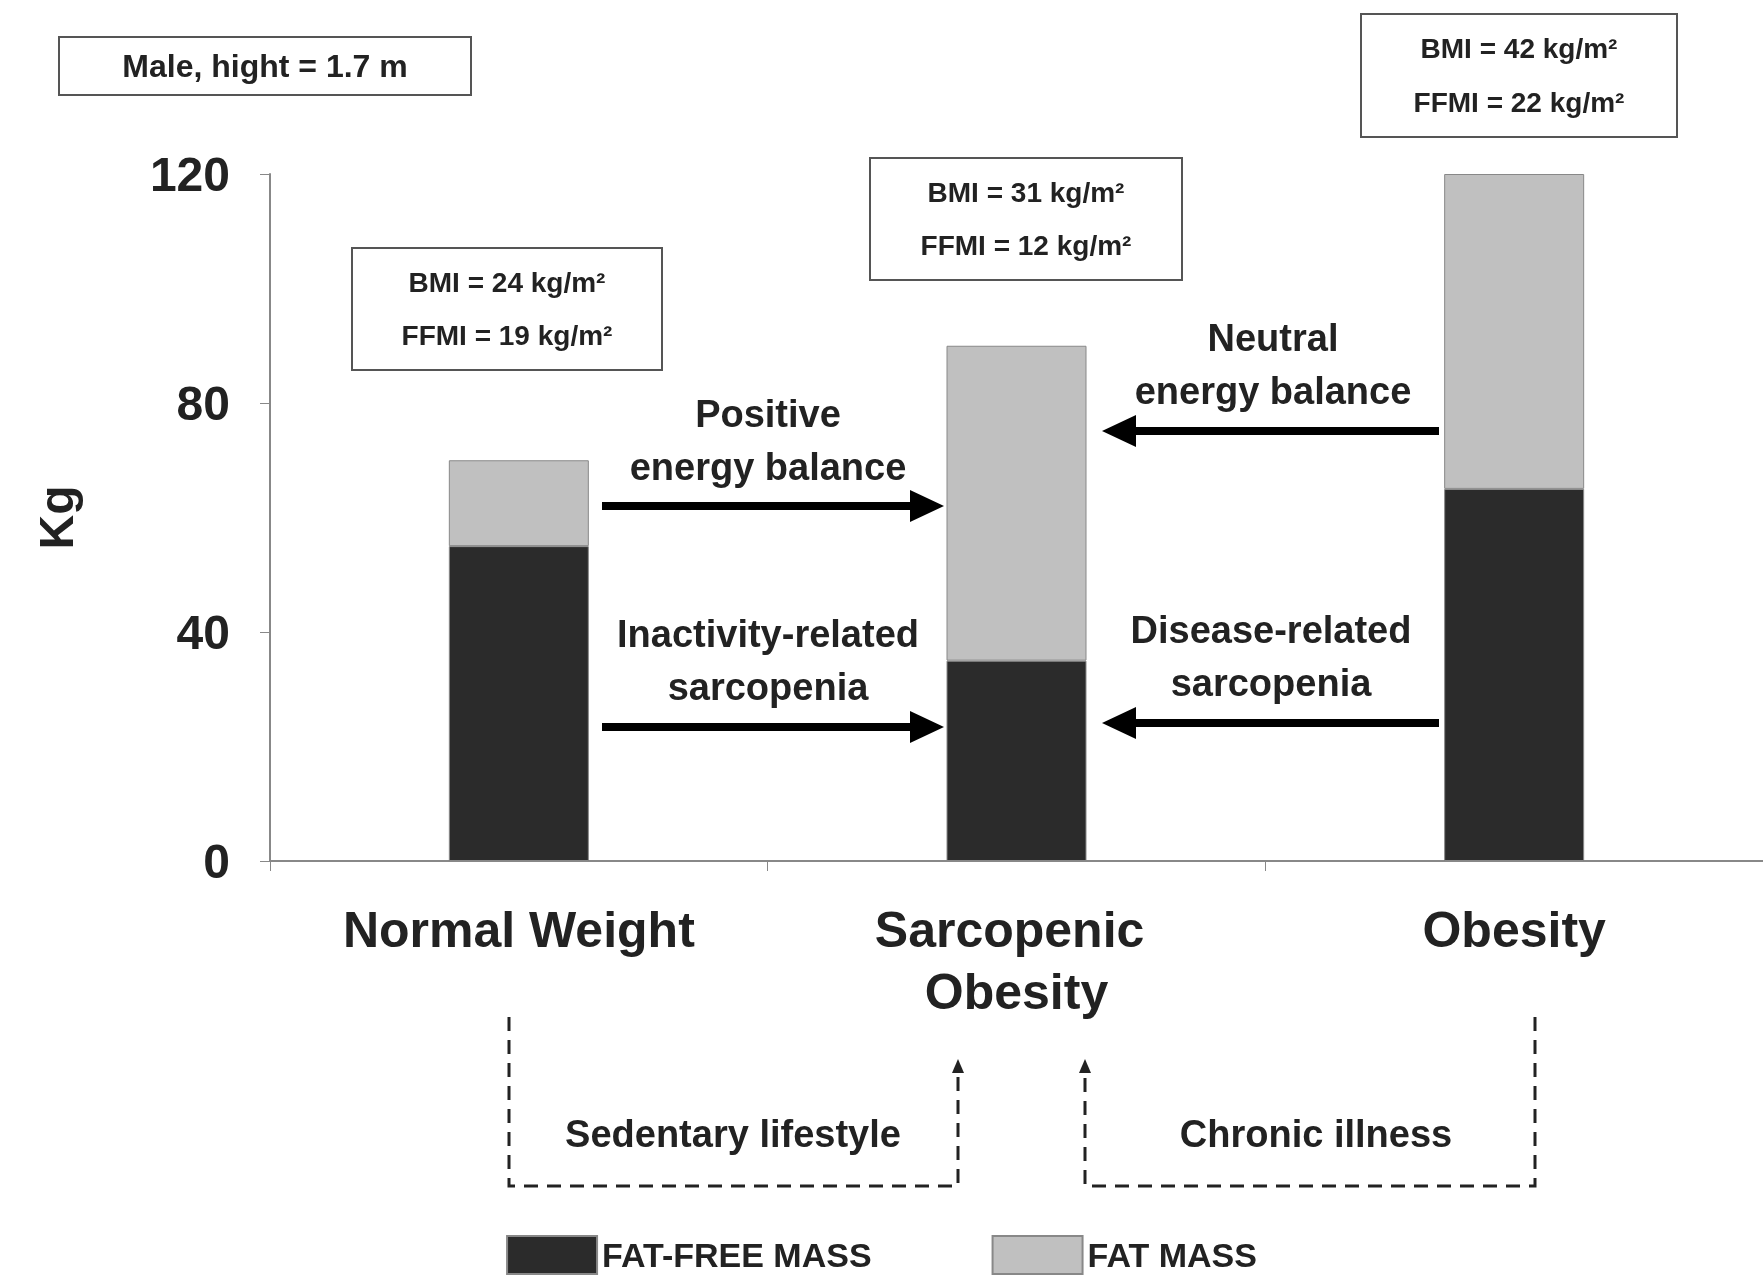 This screenshot has width=1763, height=1284. Describe the element at coordinates (1273, 365) in the screenshot. I see `annotation: Neutral energy balance` at that location.